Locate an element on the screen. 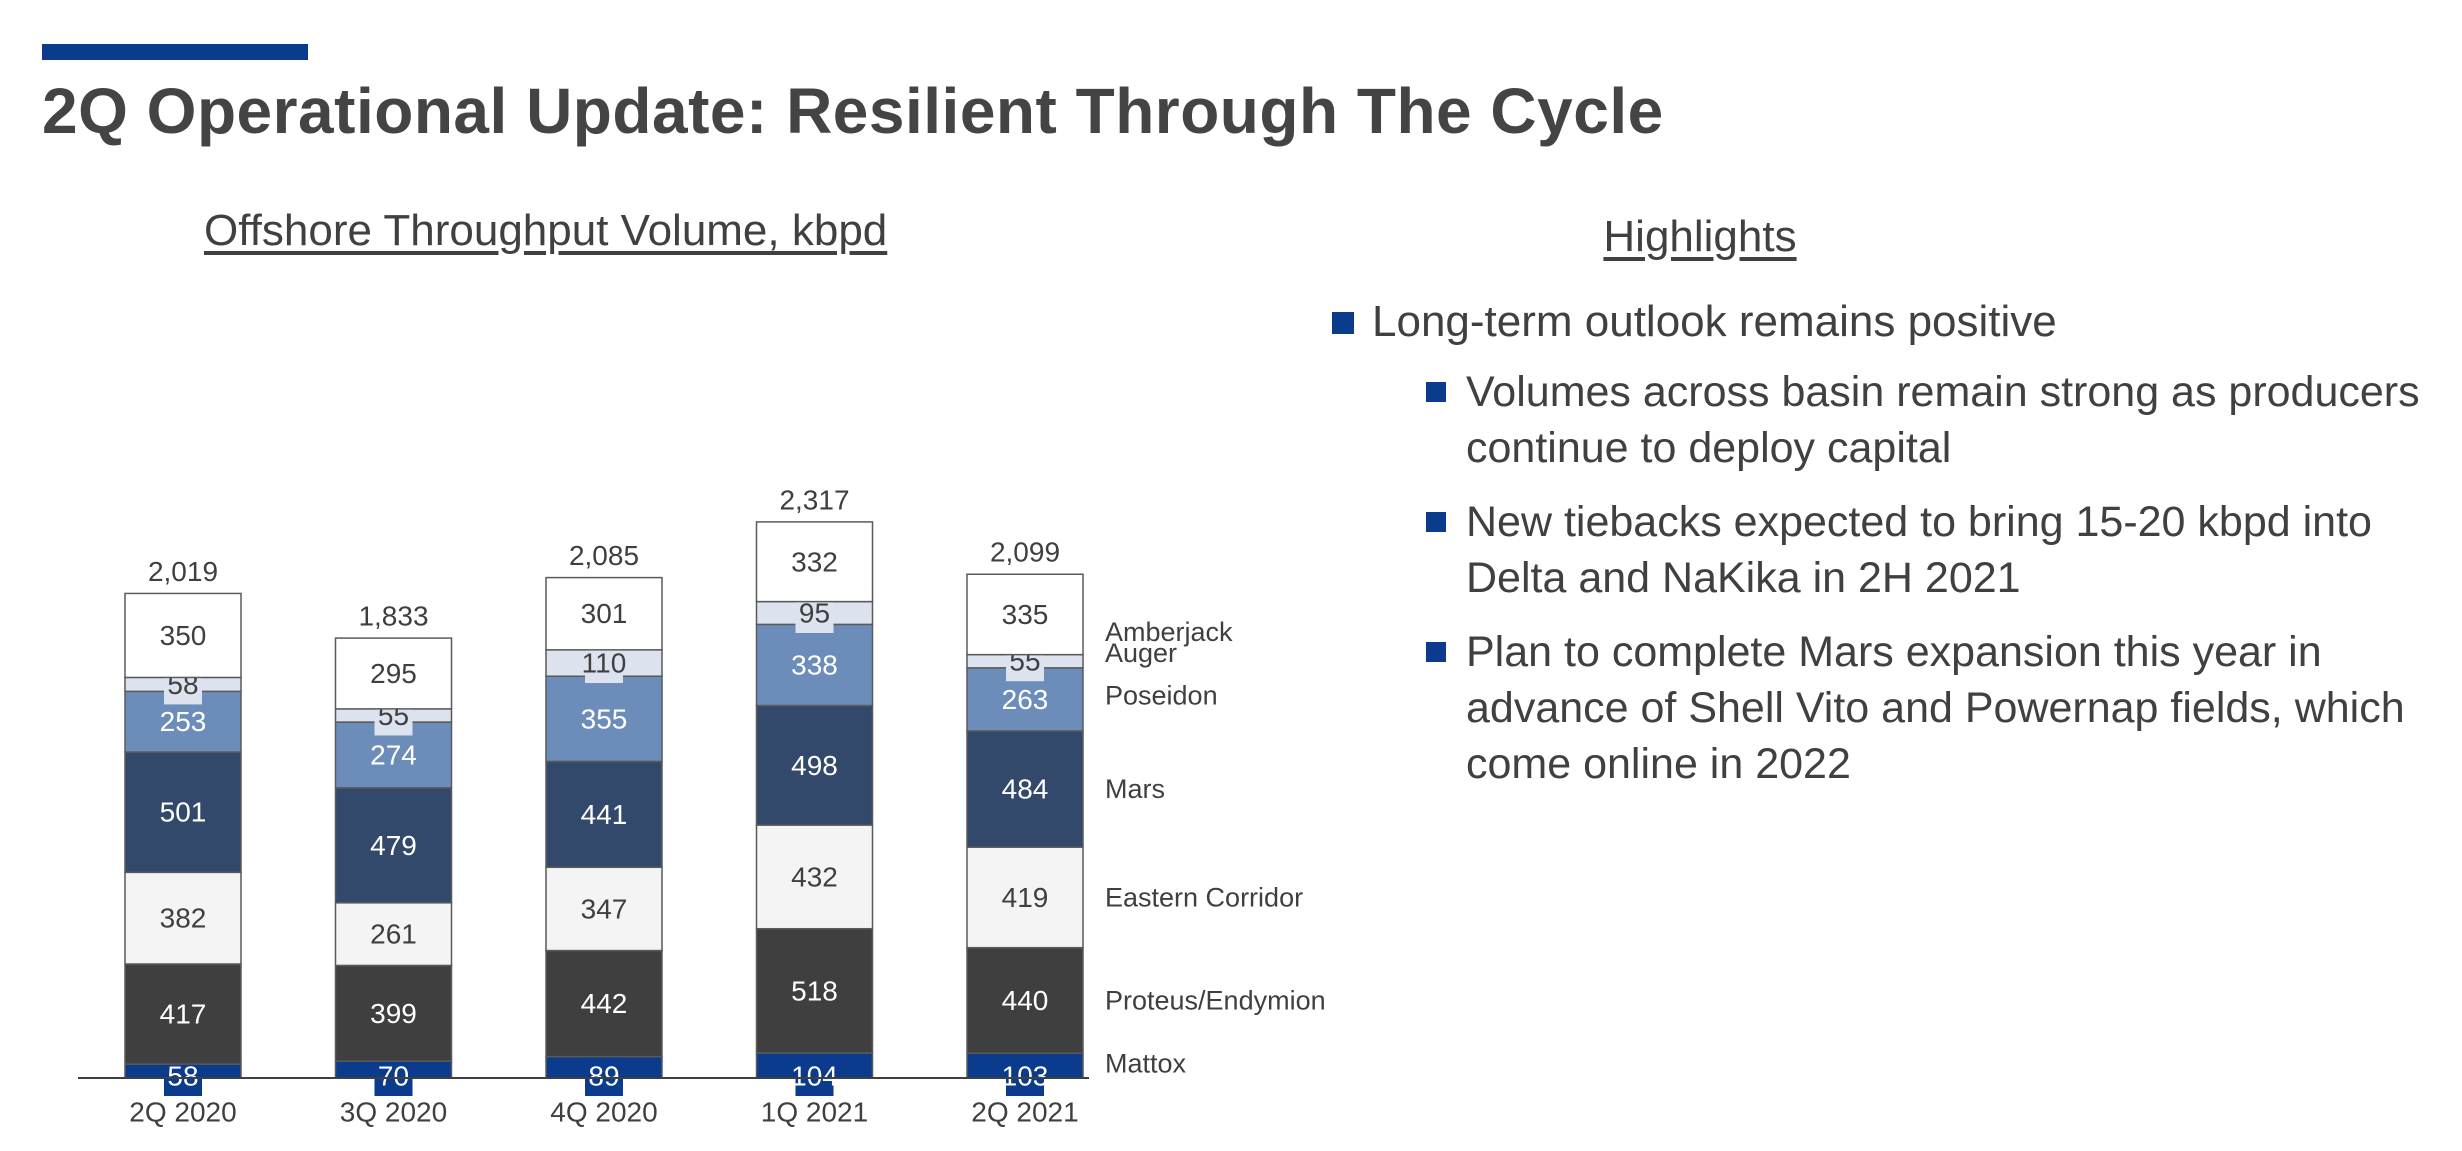 The width and height of the screenshot is (2462, 1151). legend-label: Proteus/Endymion is located at coordinates (1215, 1000).